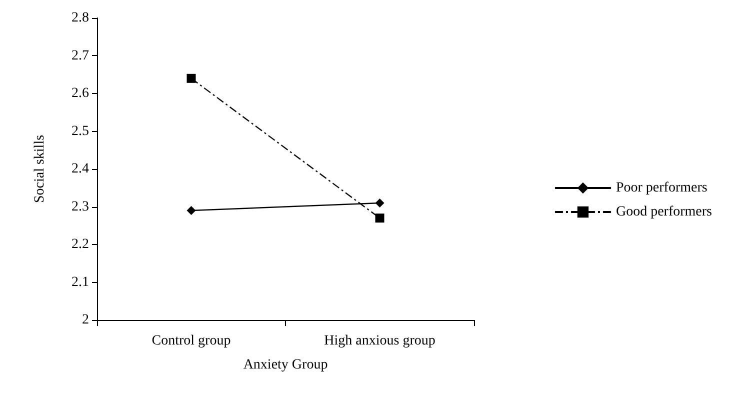 The height and width of the screenshot is (400, 729). I want to click on y-axis-title: Social skills, so click(40, 169).